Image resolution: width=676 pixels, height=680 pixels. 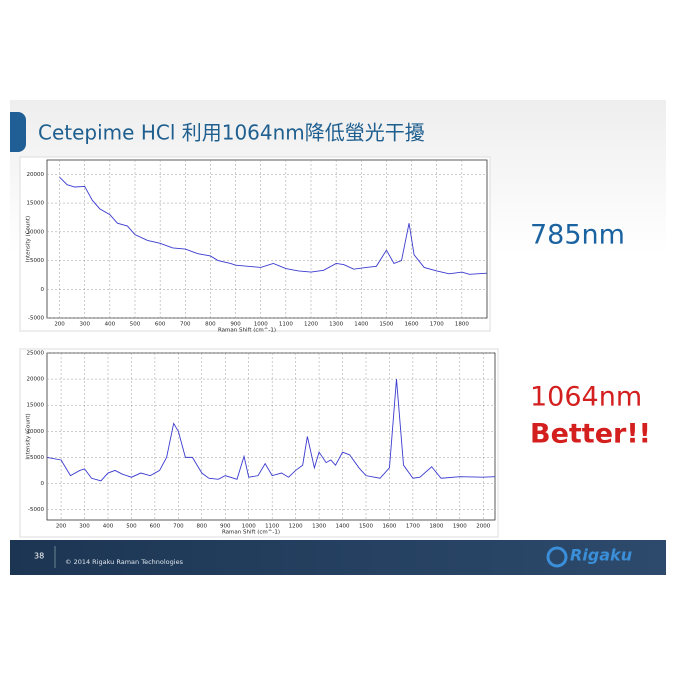 I want to click on verdict: Better!!, so click(x=590, y=434).